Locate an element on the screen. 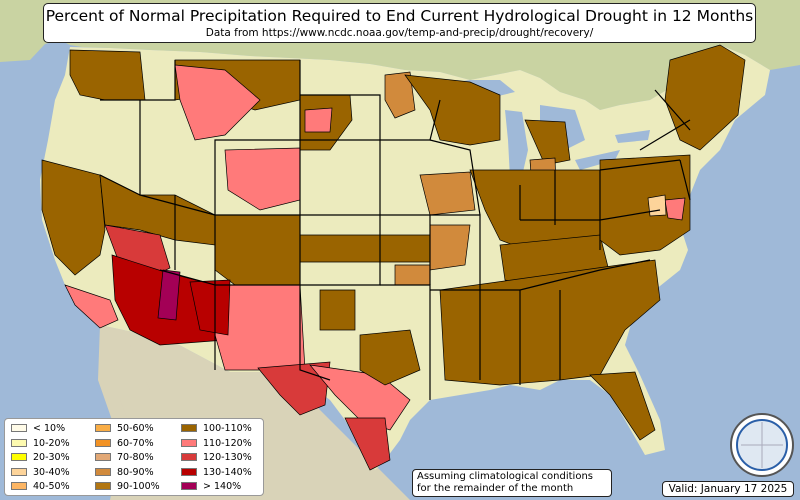 This screenshot has height=500, width=800. region-iowa is located at coordinates (447, 193).